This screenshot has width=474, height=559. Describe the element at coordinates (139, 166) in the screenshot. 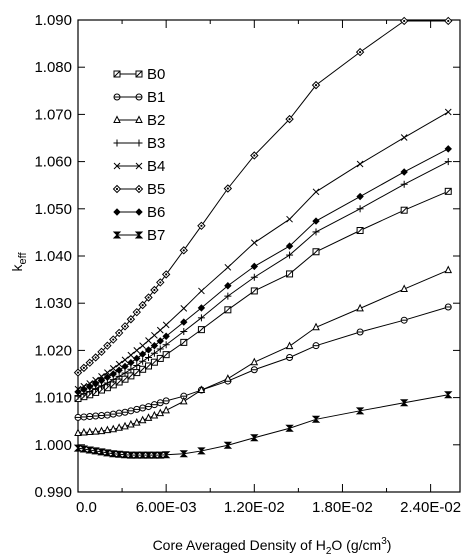

I see `legend-item-B4: B4` at that location.